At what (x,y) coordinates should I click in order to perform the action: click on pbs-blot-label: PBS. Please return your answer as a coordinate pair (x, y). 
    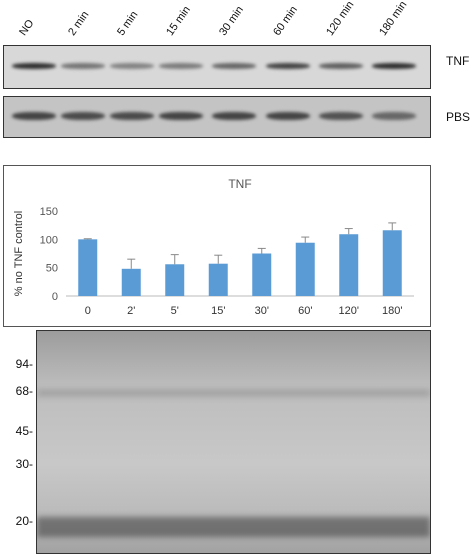
    Looking at the image, I should click on (458, 117).